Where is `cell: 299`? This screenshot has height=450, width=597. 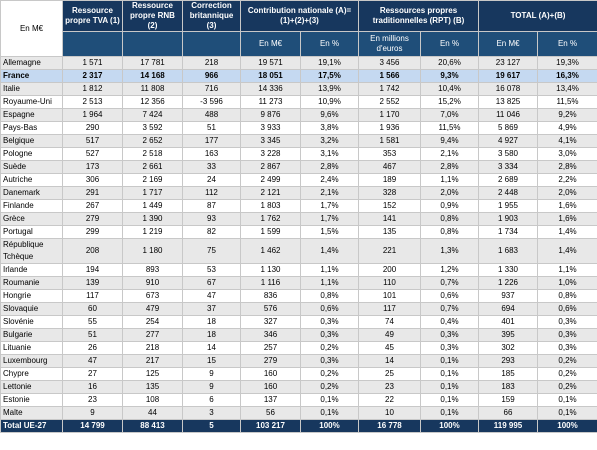
cell: 299 is located at coordinates (92, 232).